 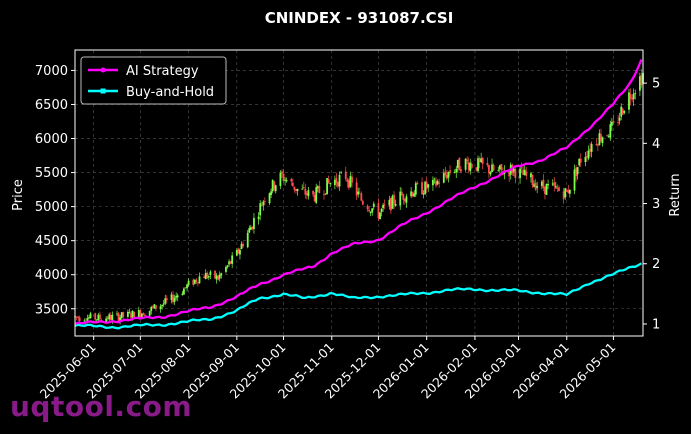 What do you see at coordinates (358, 296) in the screenshot?
I see `buy-and-hold-line` at bounding box center [358, 296].